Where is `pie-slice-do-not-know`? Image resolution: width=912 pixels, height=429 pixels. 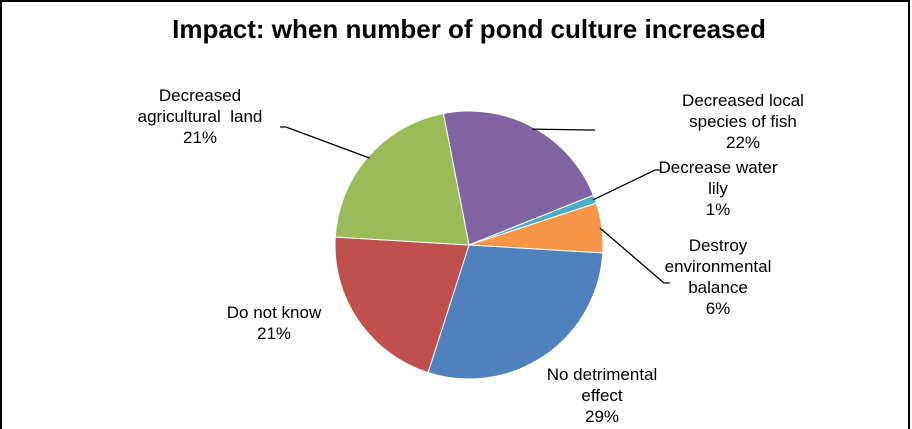
pie-slice-do-not-know is located at coordinates (402, 305).